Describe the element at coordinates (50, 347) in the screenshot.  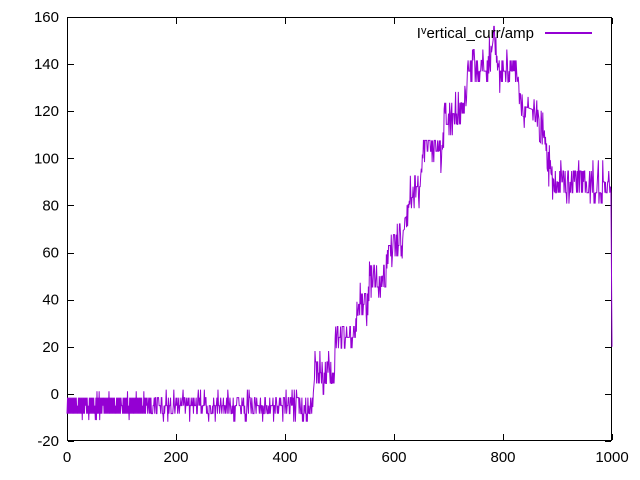
I see `y-tick-label: 20` at that location.